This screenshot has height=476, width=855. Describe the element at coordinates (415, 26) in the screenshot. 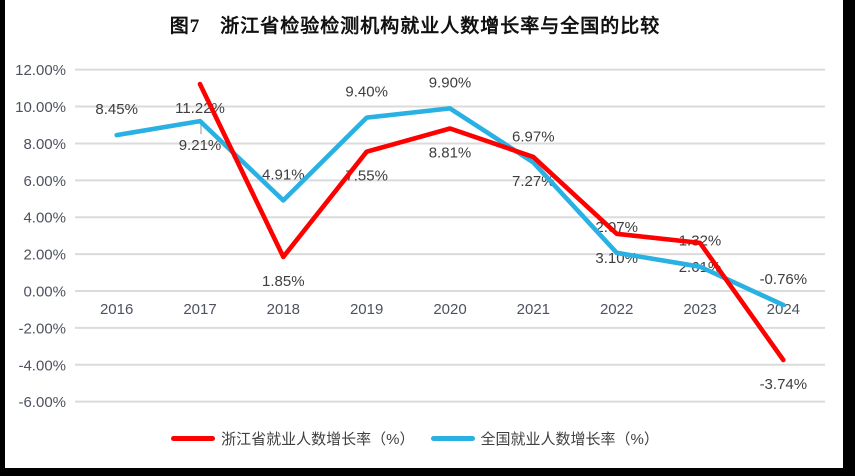

I see `chart-title: 图7 浙江省检验检测机构就业人数增长率与全国的比较` at that location.